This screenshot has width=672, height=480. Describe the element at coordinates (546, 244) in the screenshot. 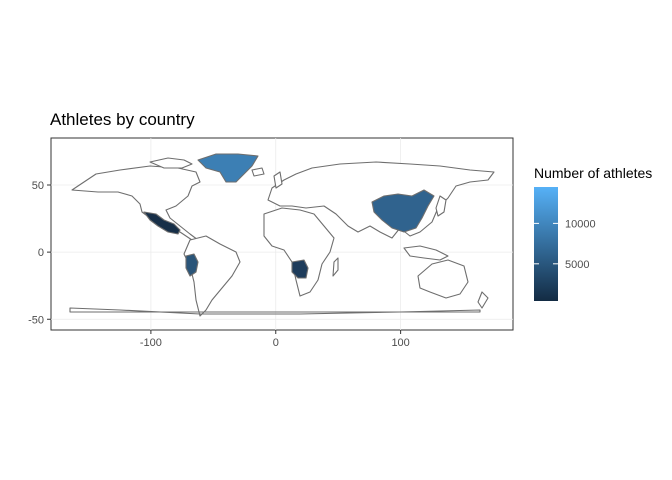

I see `legend-colorbar` at that location.